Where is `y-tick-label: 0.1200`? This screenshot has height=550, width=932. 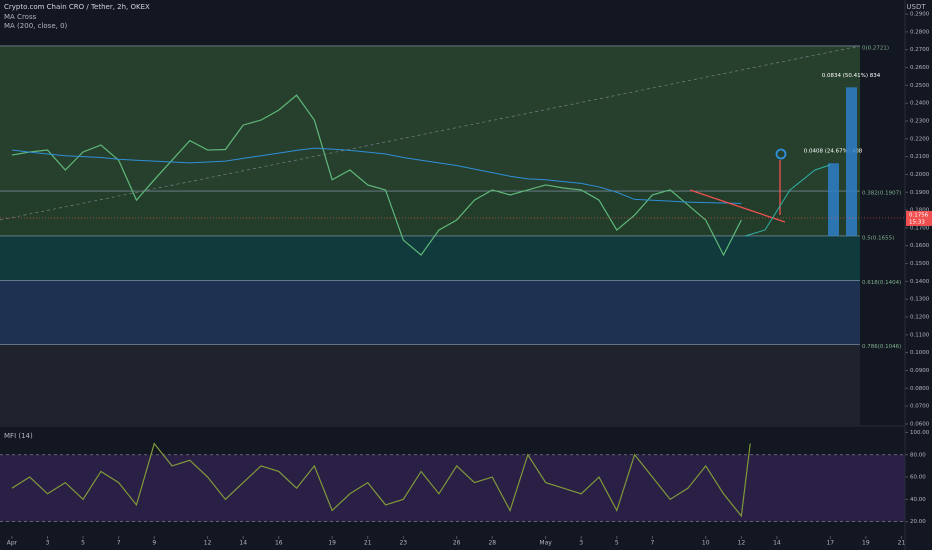
y-tick-label: 0.1200 is located at coordinates (920, 318).